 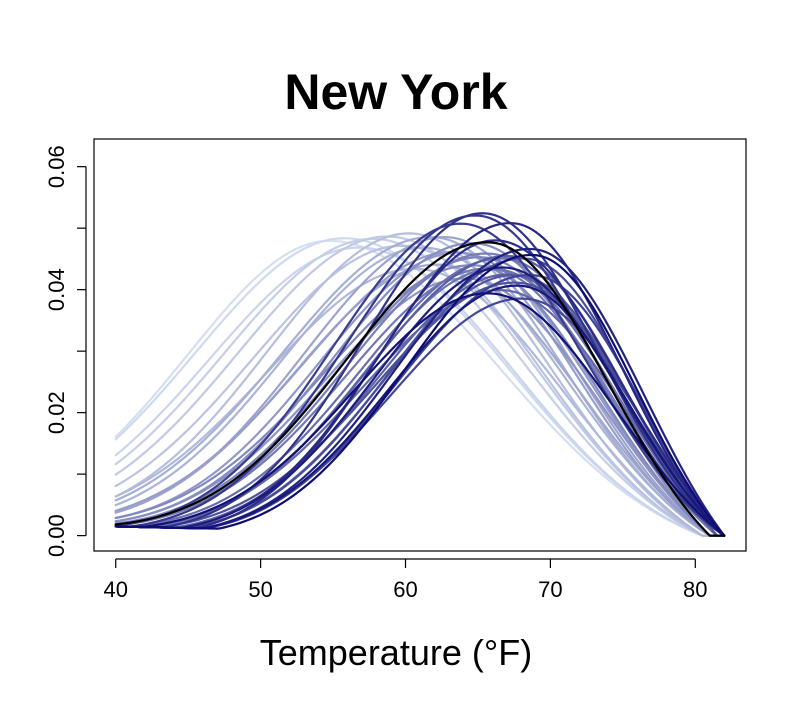 What do you see at coordinates (56, 289) in the screenshot?
I see `y-tick-label: 0.04` at bounding box center [56, 289].